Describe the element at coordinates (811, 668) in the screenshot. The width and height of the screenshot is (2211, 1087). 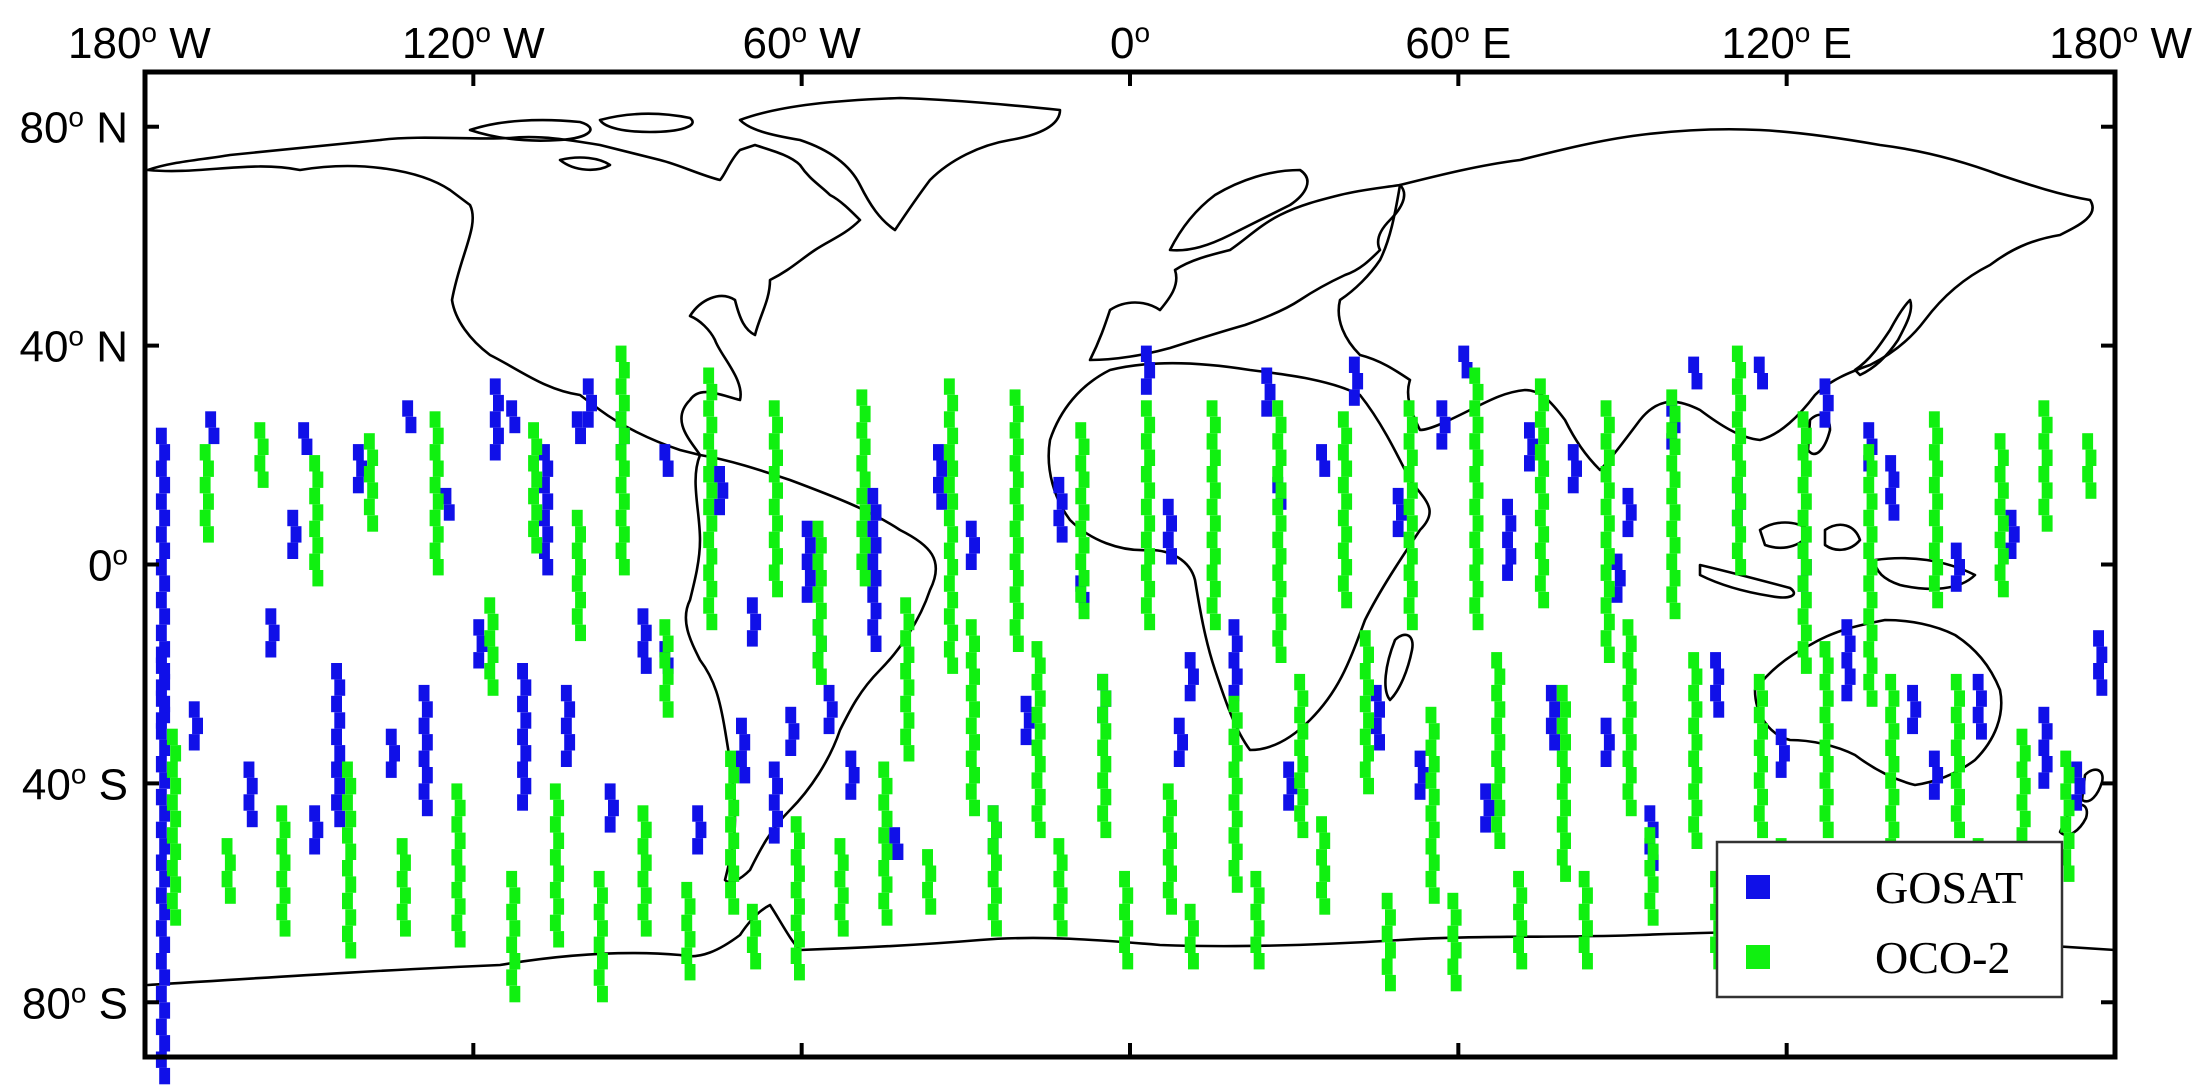
I see `coast-south-america` at that location.